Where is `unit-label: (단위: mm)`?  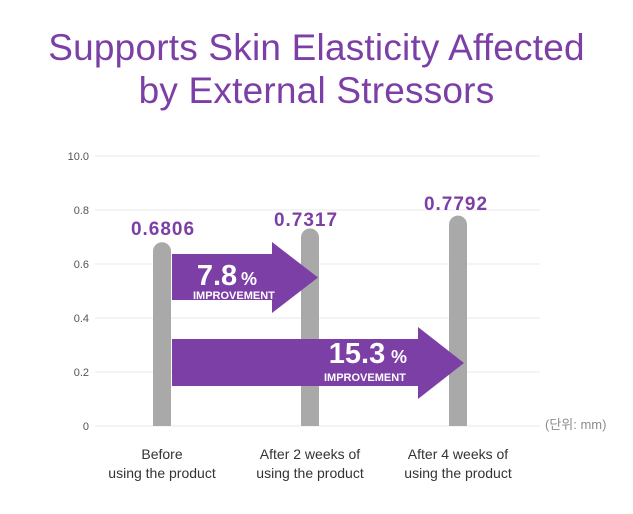 unit-label: (단위: mm) is located at coordinates (576, 424).